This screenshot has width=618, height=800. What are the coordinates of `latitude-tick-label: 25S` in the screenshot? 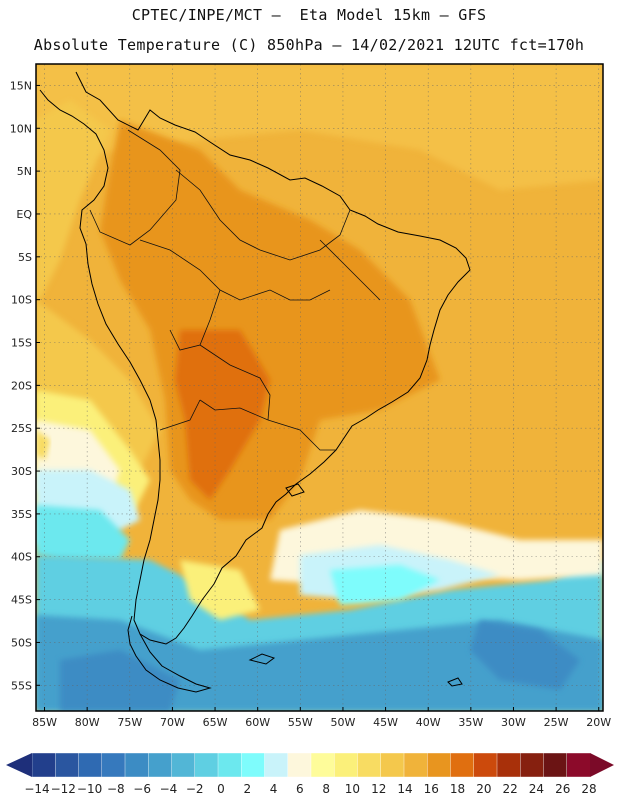 It's located at (21, 428).